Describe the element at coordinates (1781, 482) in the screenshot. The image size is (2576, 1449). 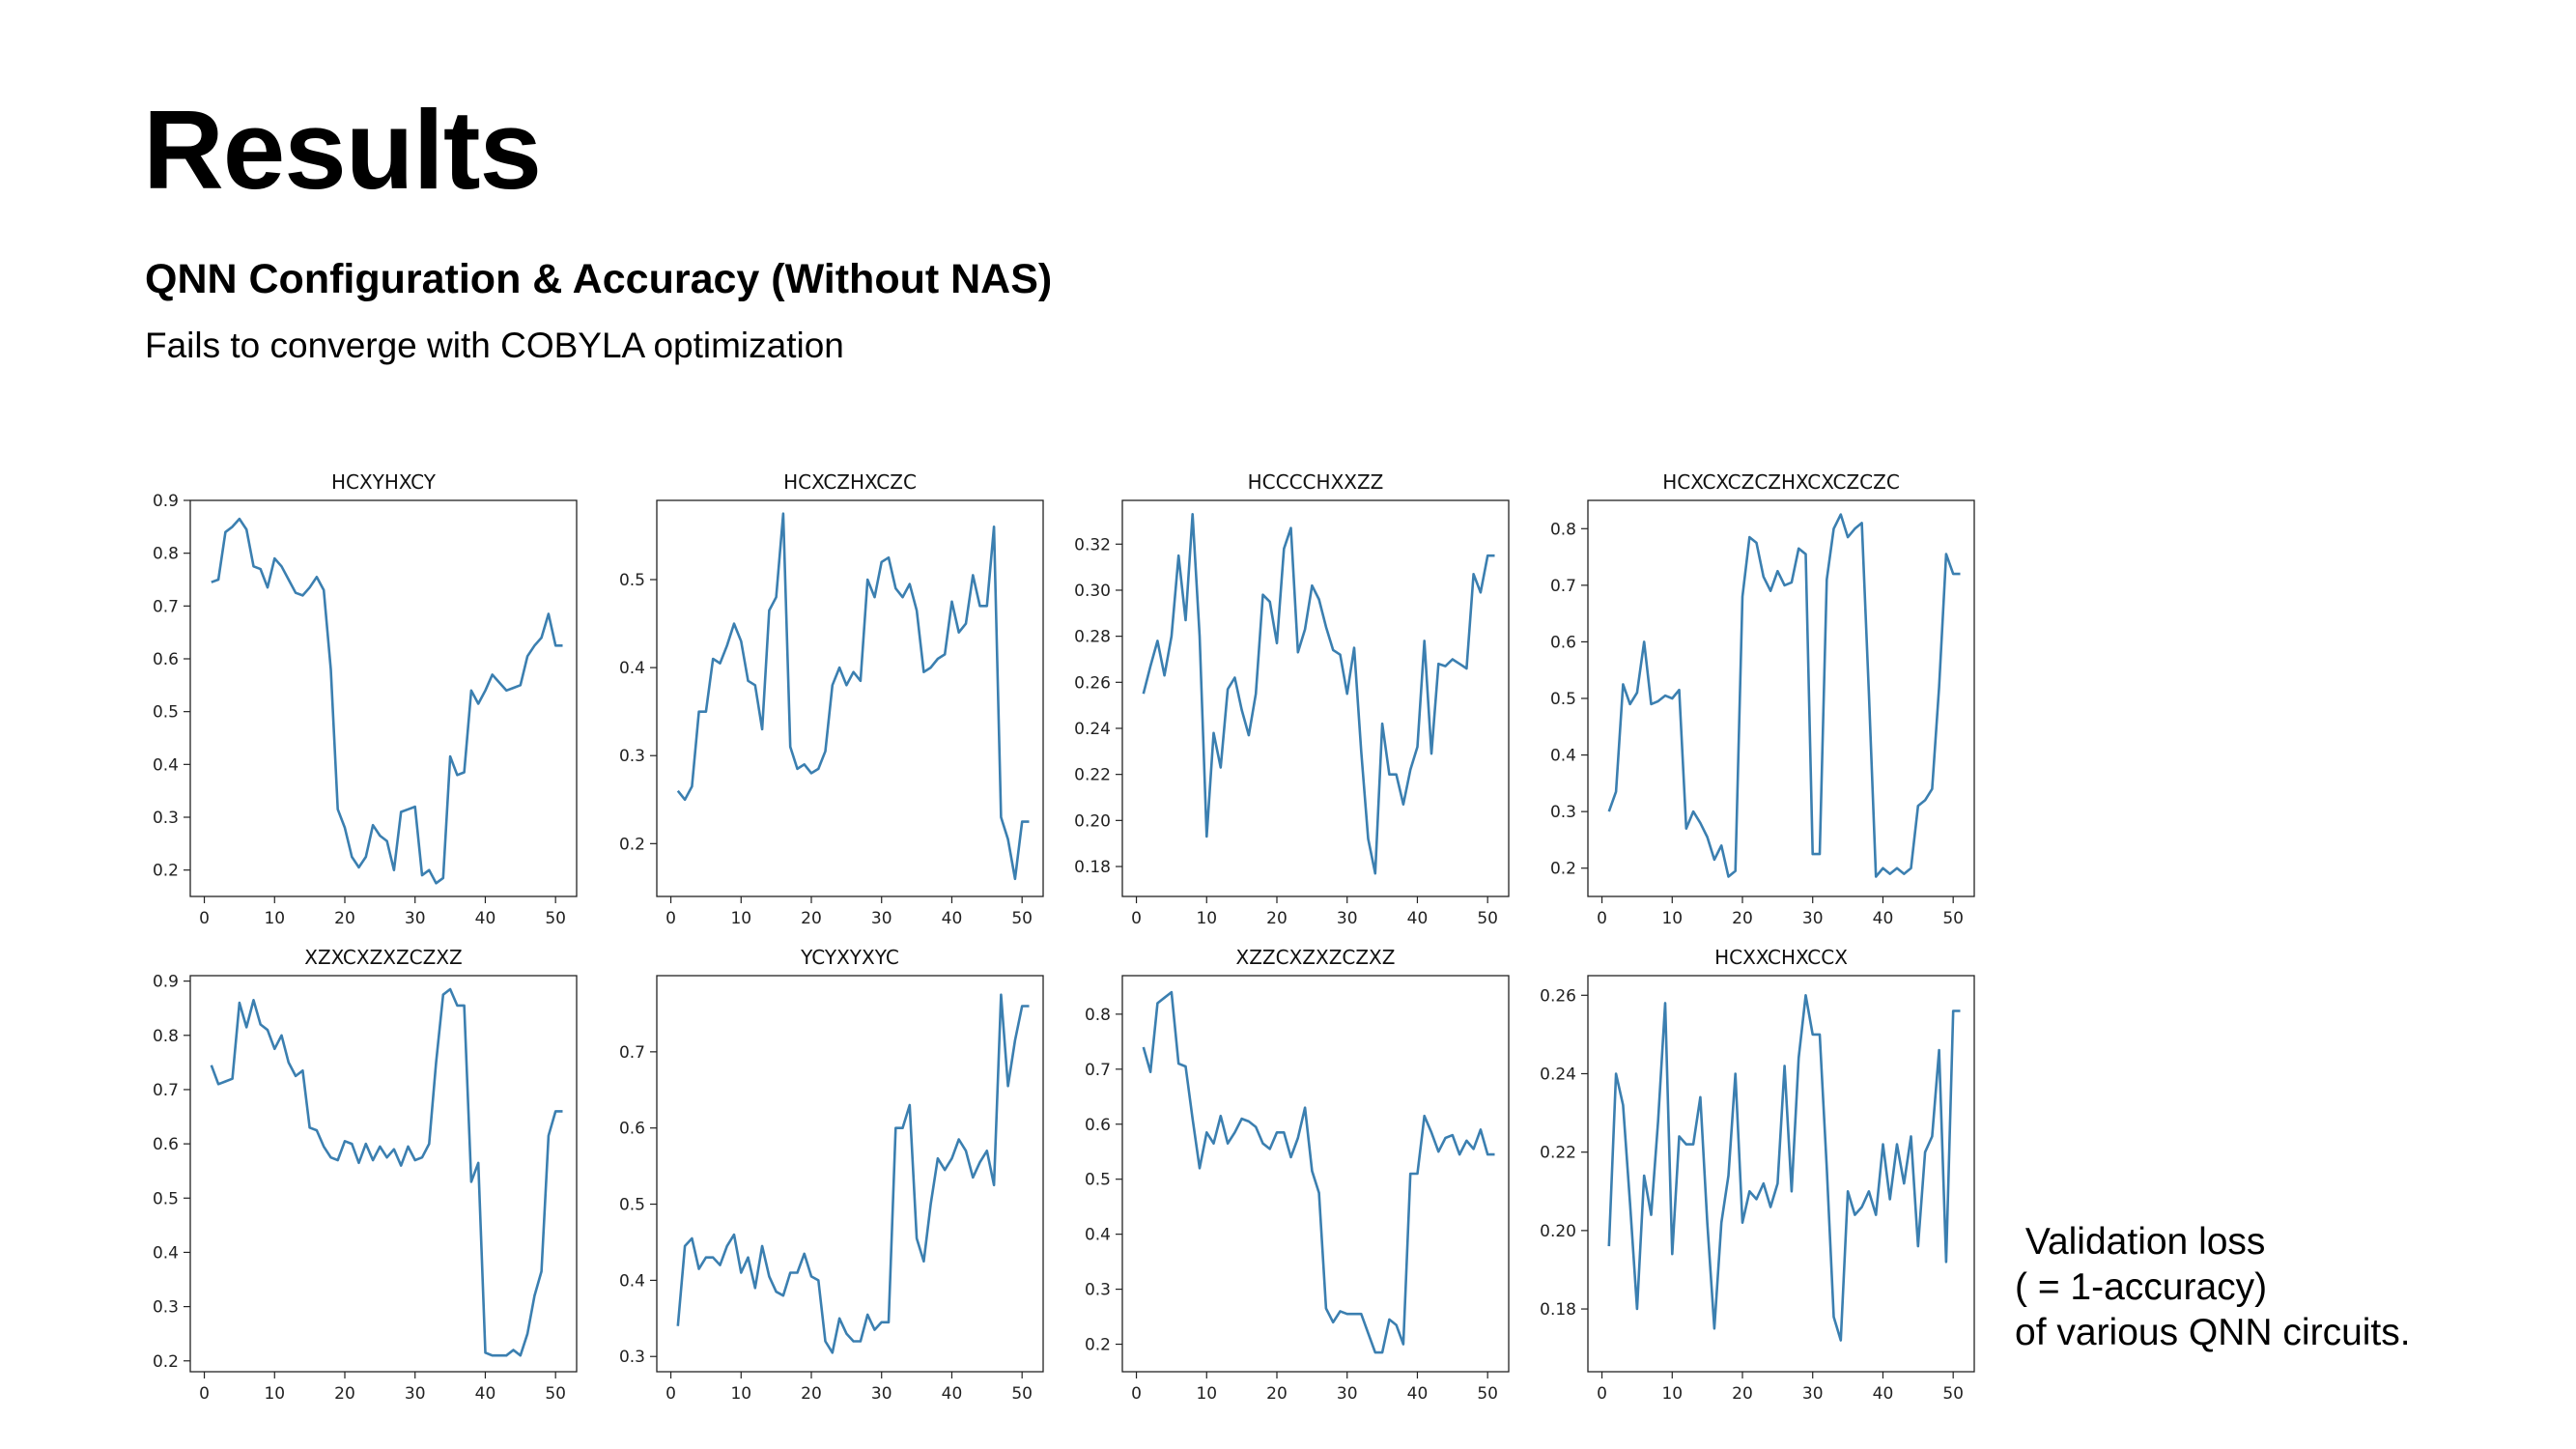
I see `panel-title: HCXCXCZCZHXCXCZCZC` at that location.